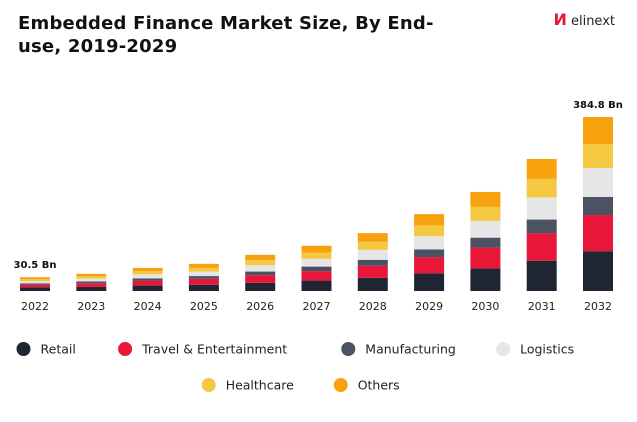  What do you see at coordinates (598, 306) in the screenshot?
I see `x-tick-label: 2032` at bounding box center [598, 306].